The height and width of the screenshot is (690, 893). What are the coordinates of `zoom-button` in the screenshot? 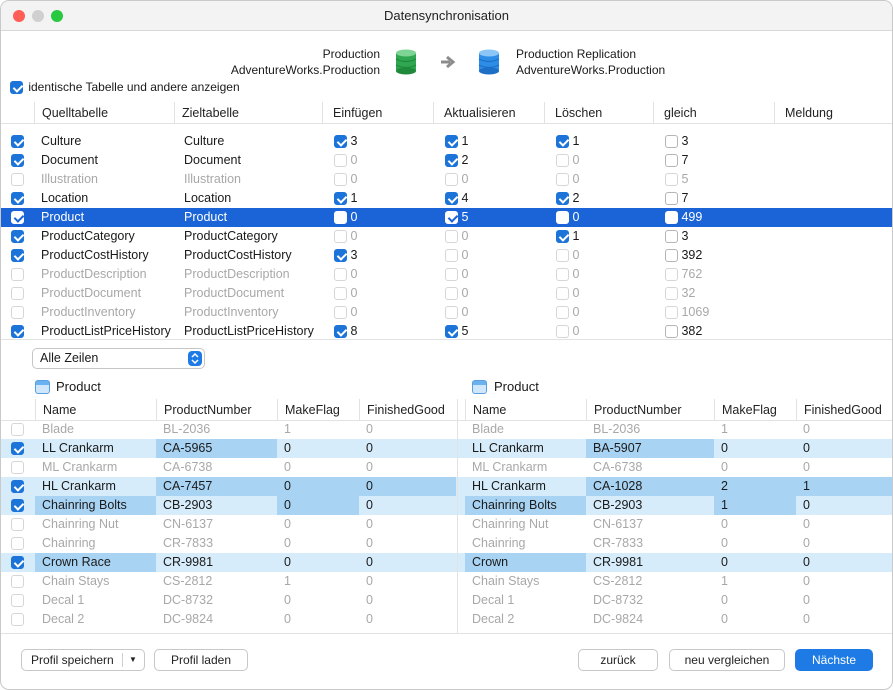 It's located at (57, 16).